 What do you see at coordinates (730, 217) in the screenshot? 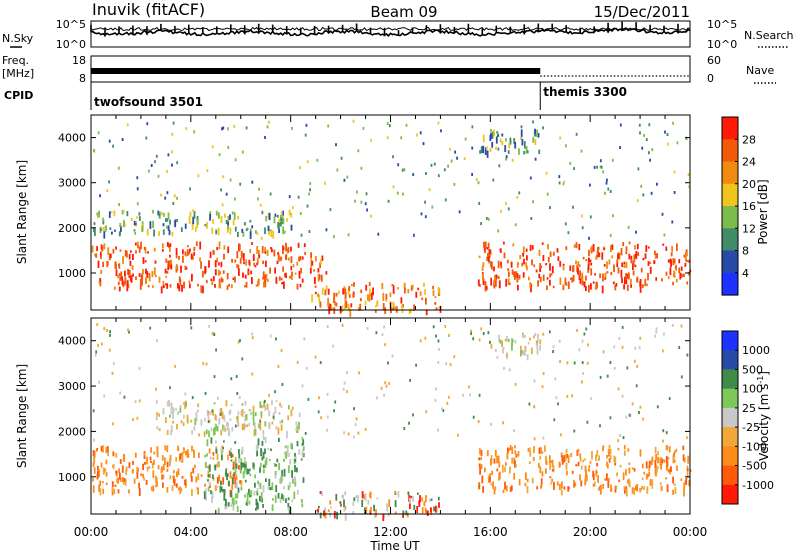
I see `colorbar-swatch` at bounding box center [730, 217].